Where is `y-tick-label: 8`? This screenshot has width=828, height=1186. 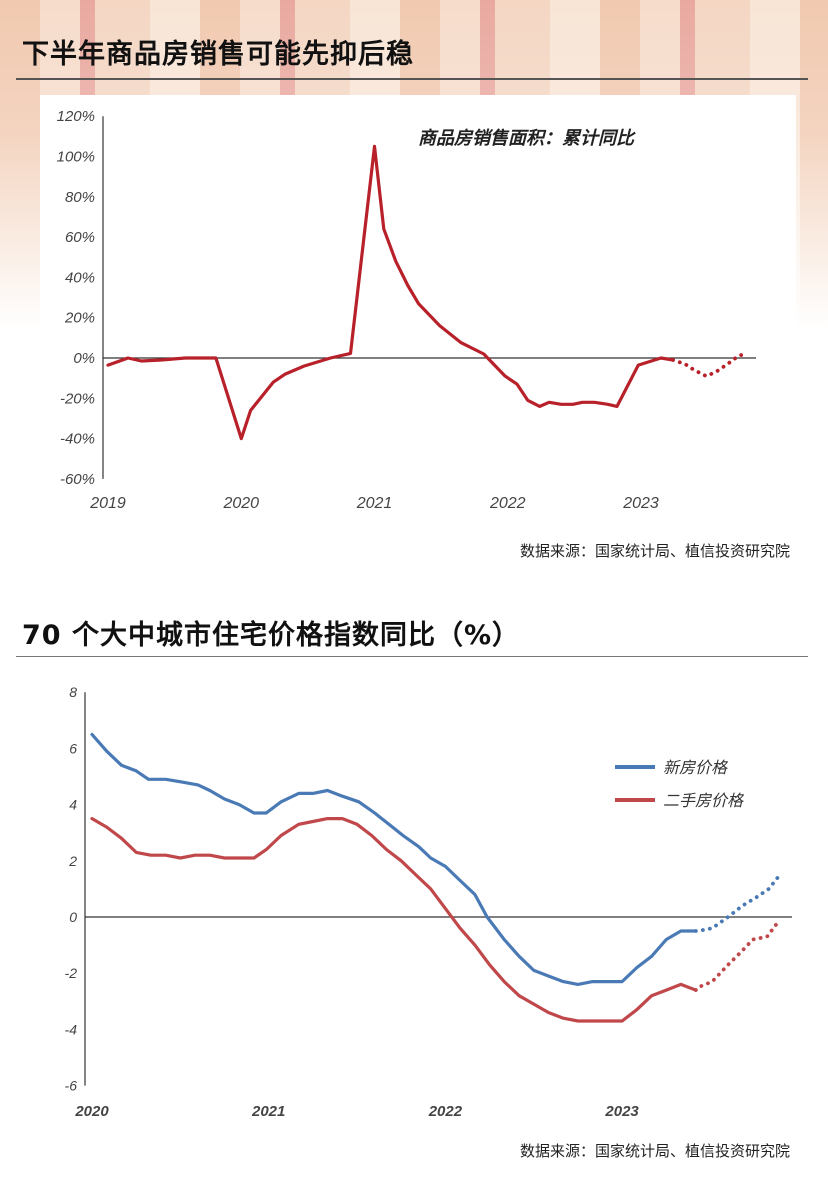 y-tick-label: 8 is located at coordinates (73, 692).